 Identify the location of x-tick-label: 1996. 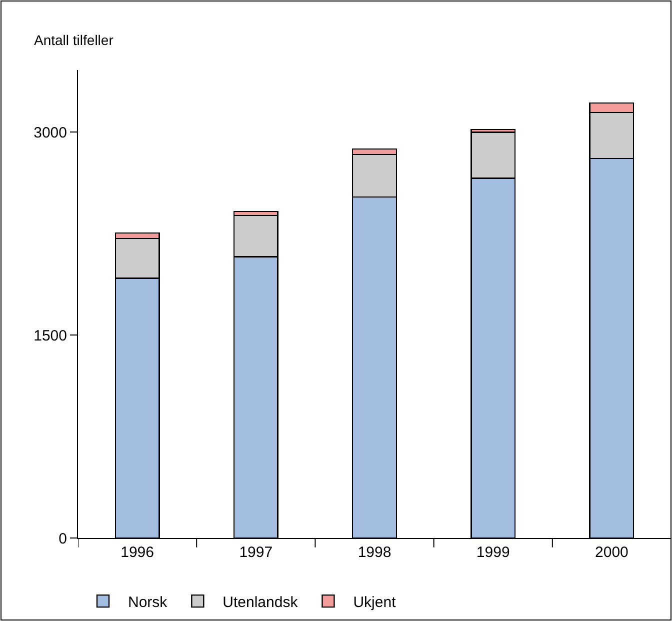
(137, 552).